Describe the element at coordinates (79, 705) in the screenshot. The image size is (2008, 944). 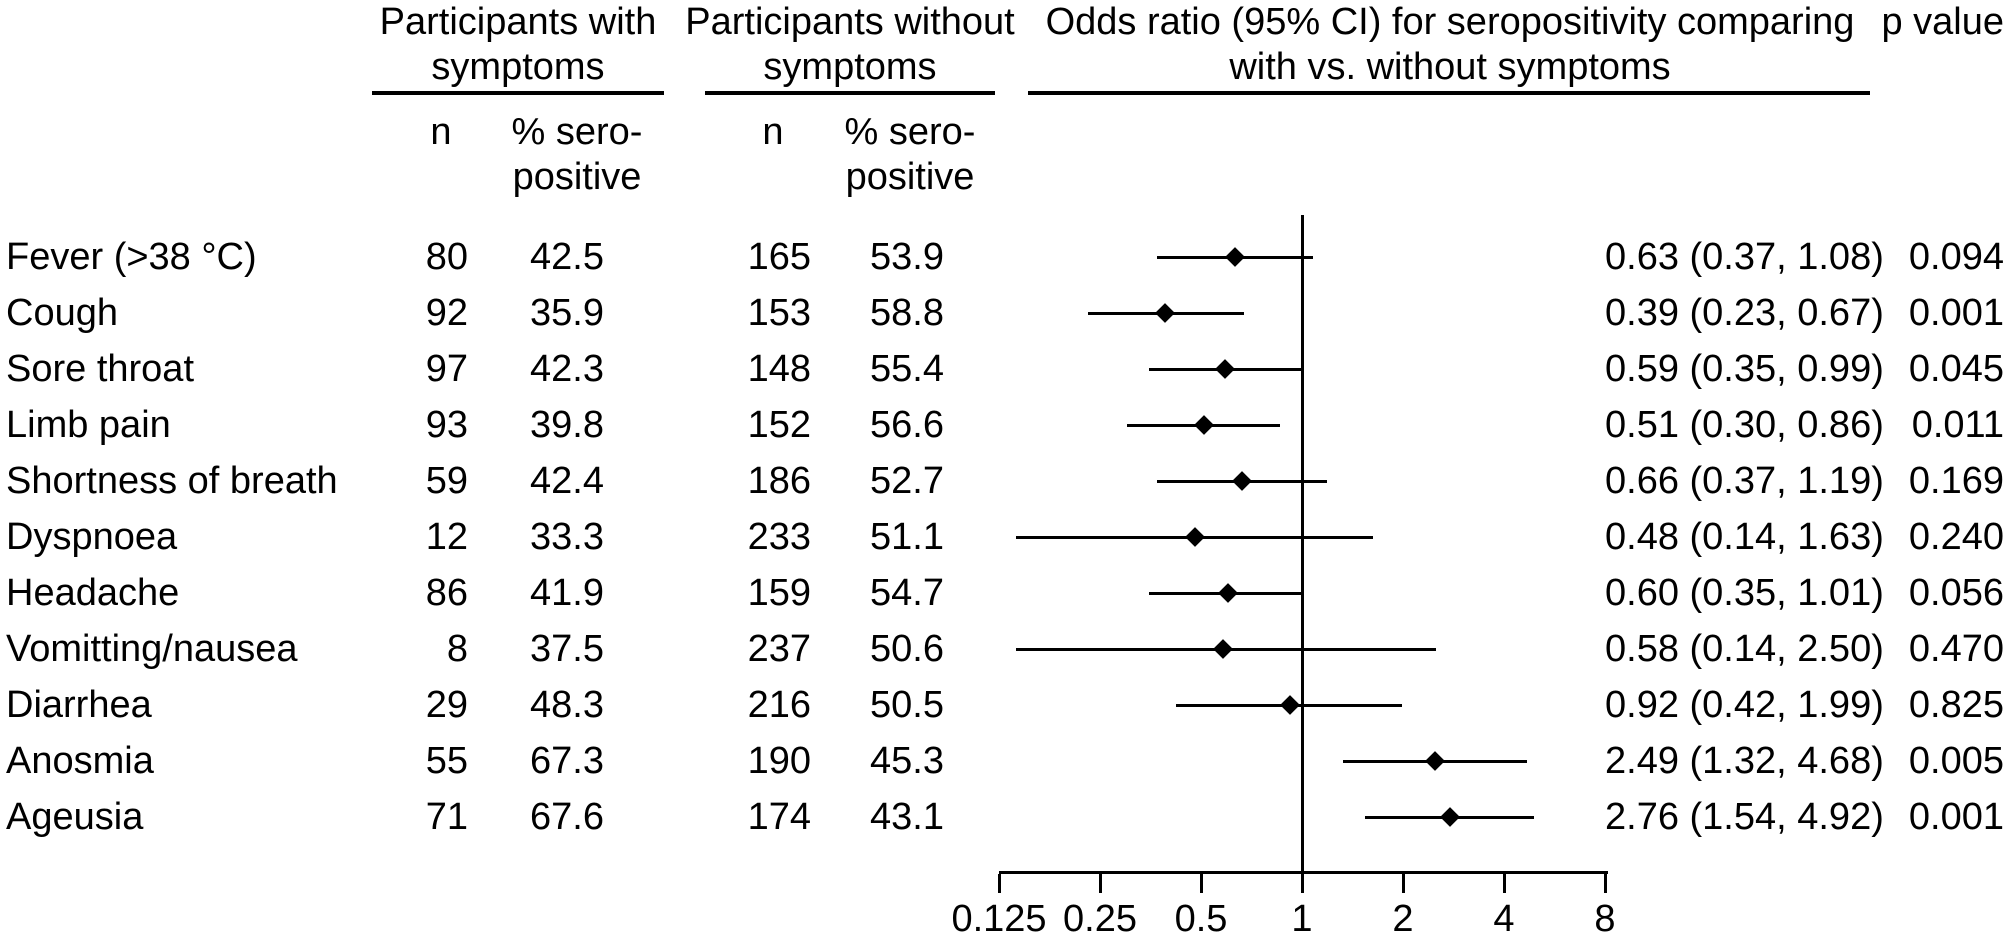
I see `symptom-label: Diarrhea` at that location.